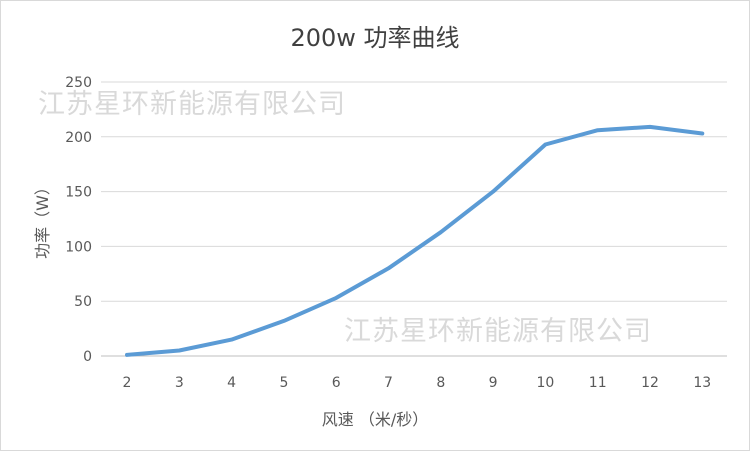  What do you see at coordinates (598, 383) in the screenshot?
I see `x-tick-label: 11` at bounding box center [598, 383].